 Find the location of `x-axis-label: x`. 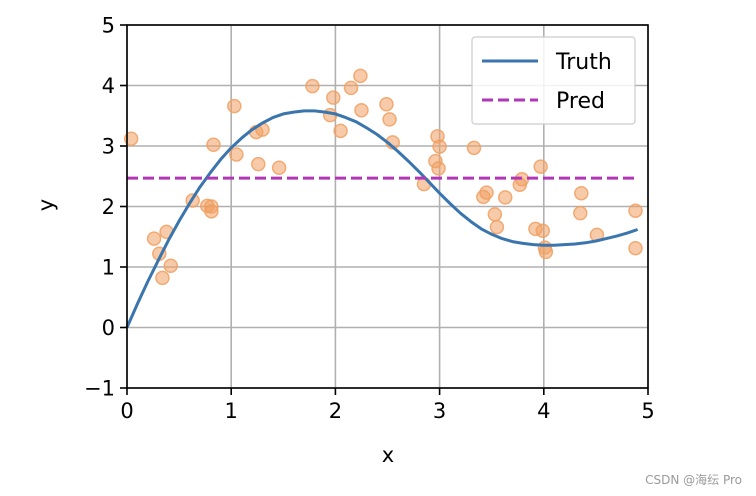

x-axis-label: x is located at coordinates (388, 455).